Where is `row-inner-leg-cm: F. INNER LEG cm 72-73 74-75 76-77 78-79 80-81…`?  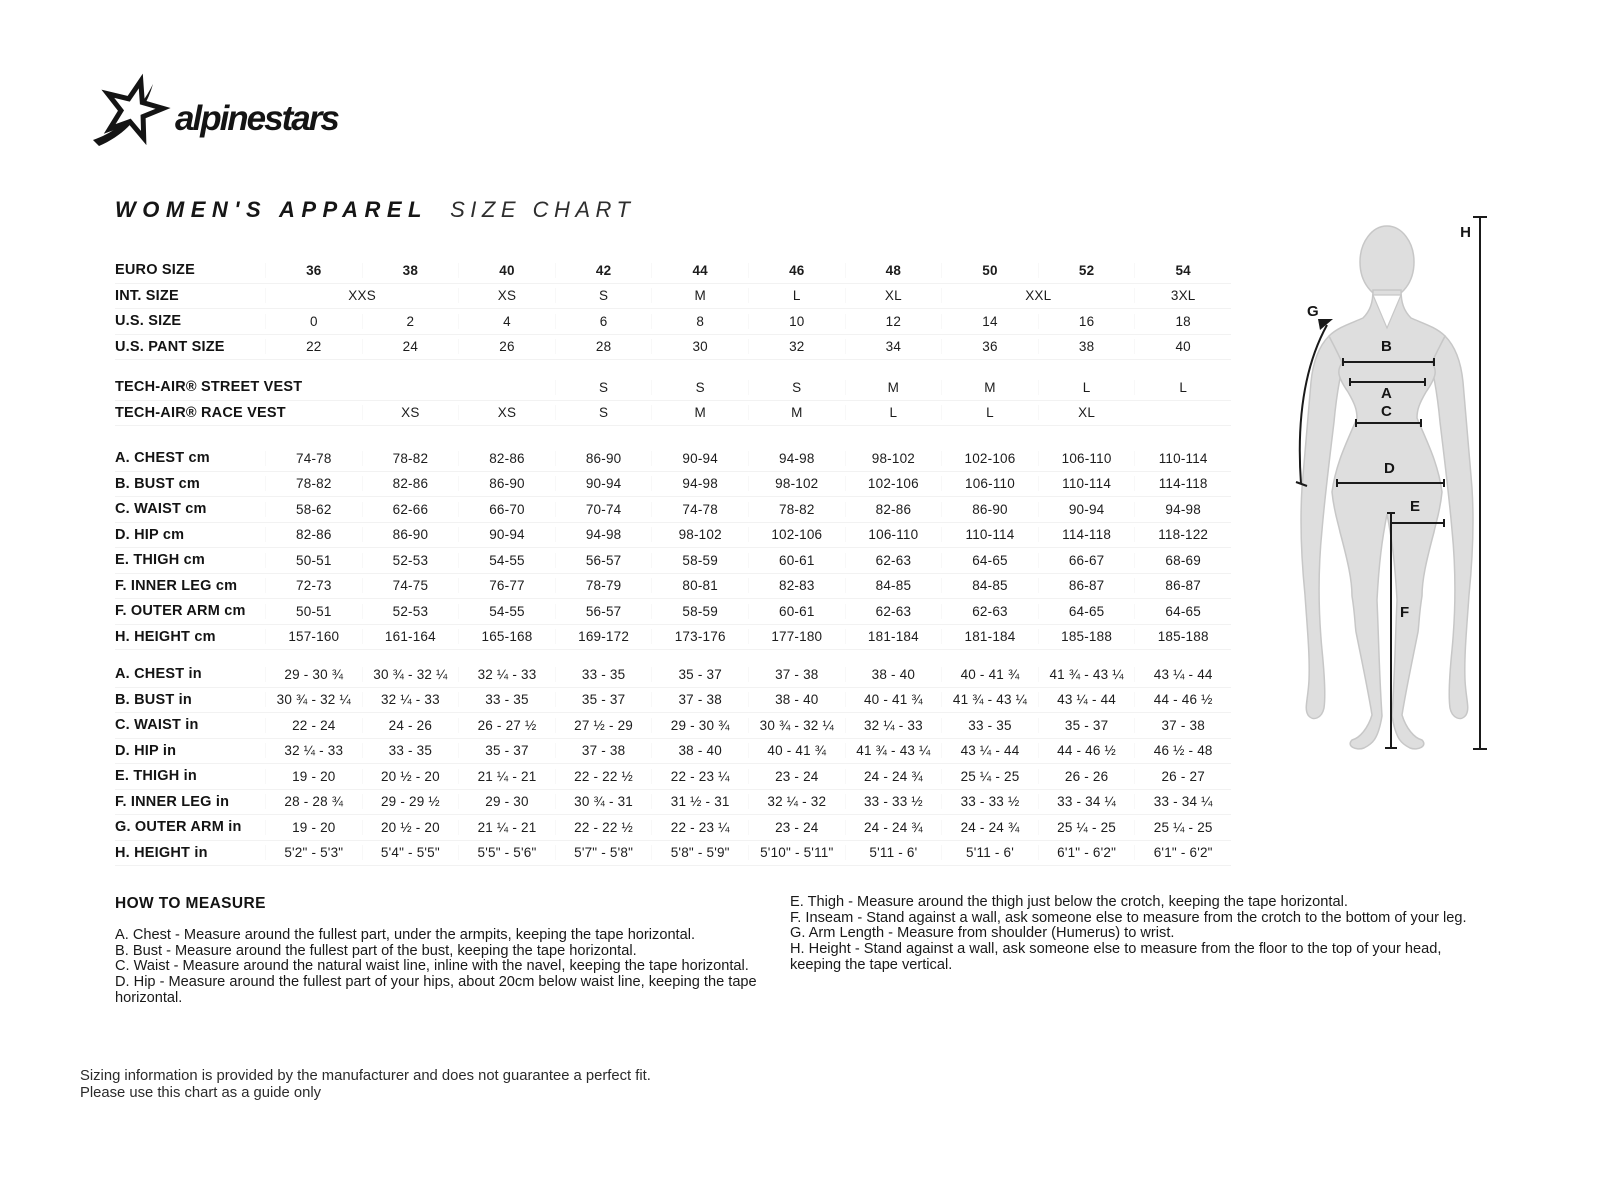
row-inner-leg-cm: F. INNER LEG cm 72-73 74-75 76-77 78-79 80-81… is located at coordinates (673, 586).